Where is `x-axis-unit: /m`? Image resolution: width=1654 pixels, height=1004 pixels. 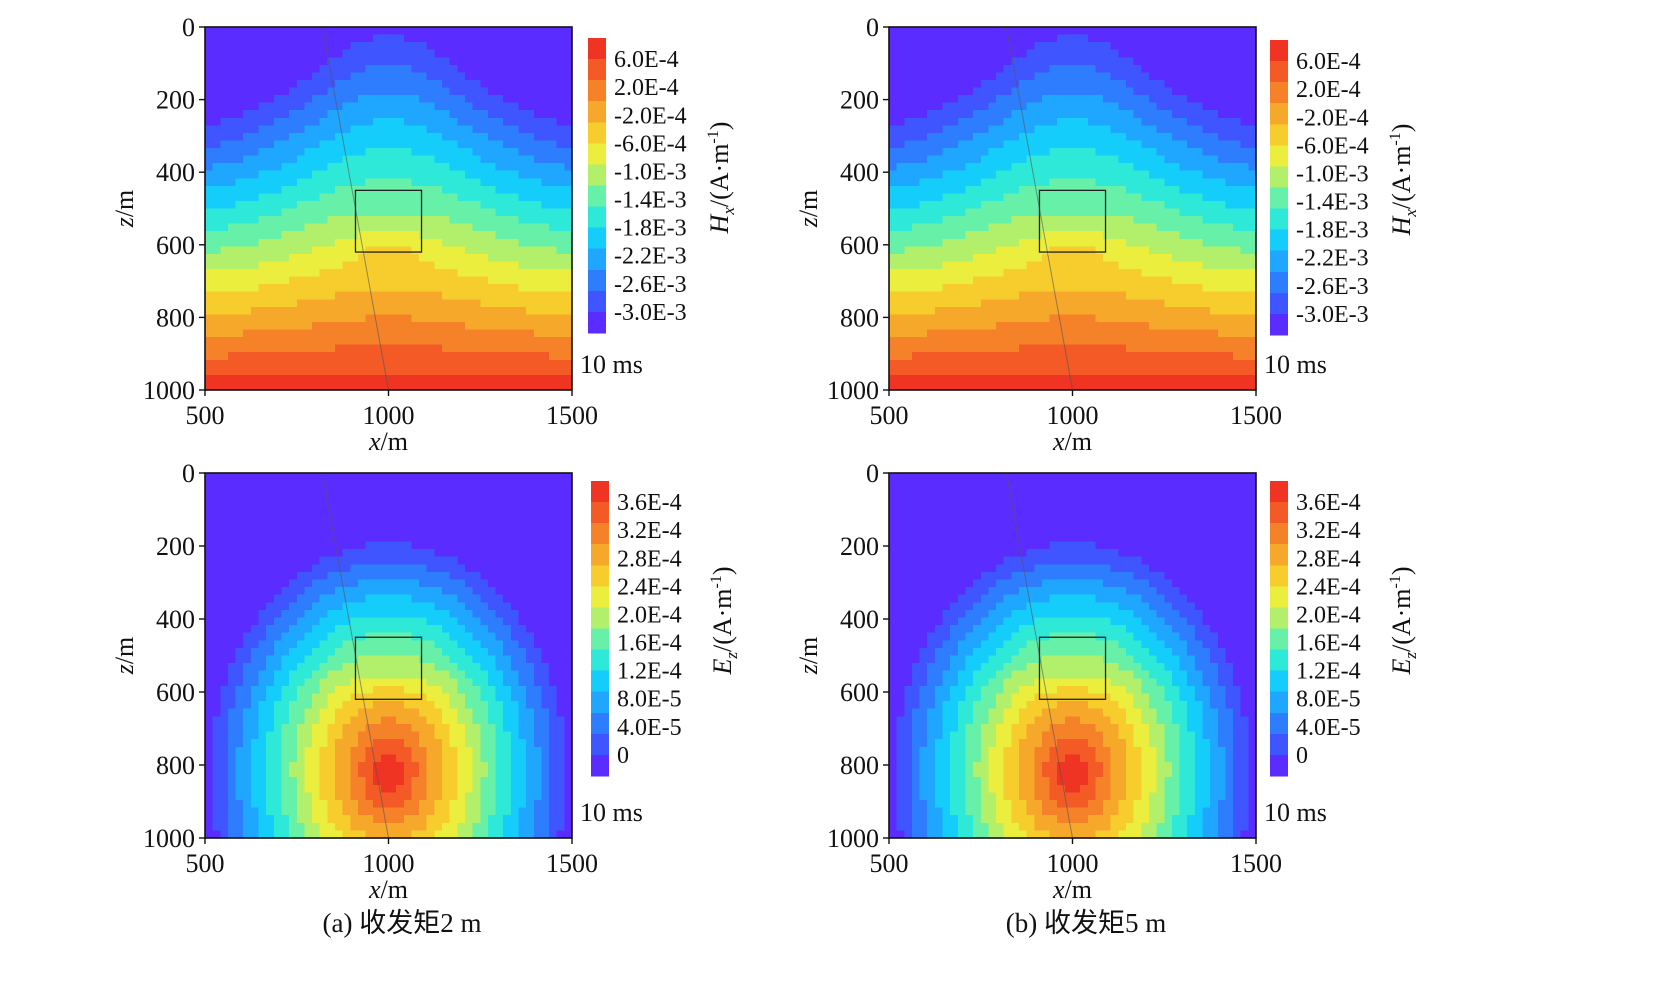 x-axis-unit: /m is located at coordinates (394, 441).